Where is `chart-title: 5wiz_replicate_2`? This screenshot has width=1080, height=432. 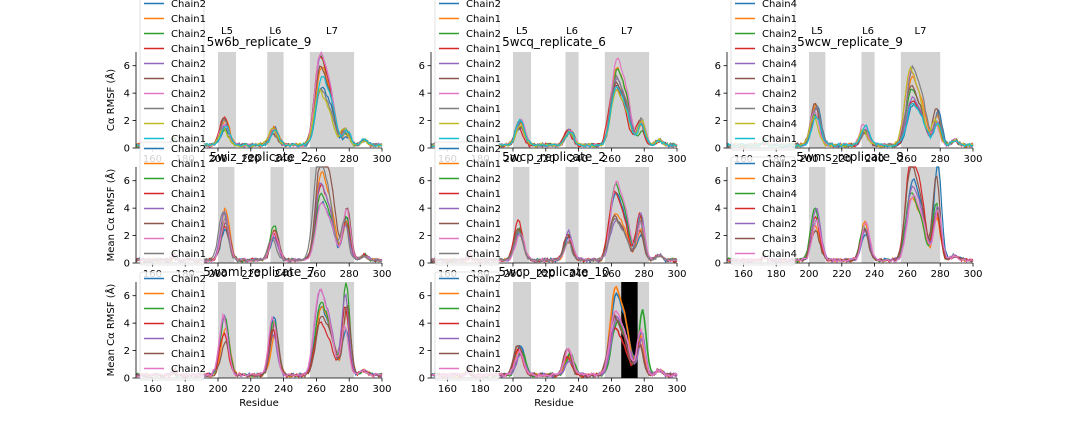 chart-title: 5wiz_replicate_2 is located at coordinates (258, 157).